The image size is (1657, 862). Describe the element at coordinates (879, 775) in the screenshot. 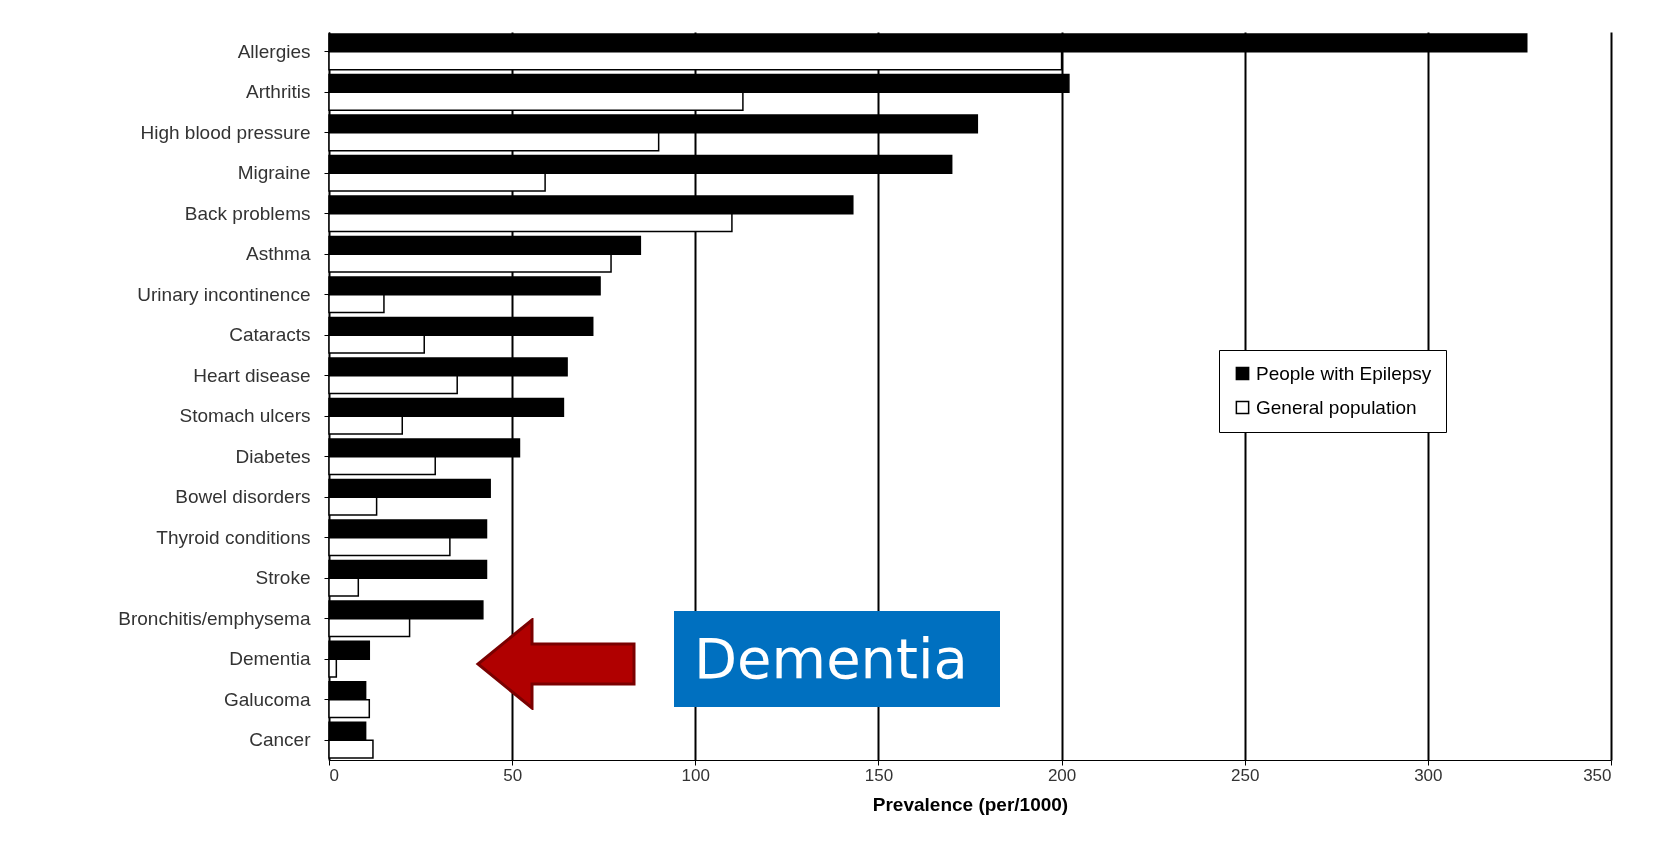

I see `x-tick-label: 150` at that location.